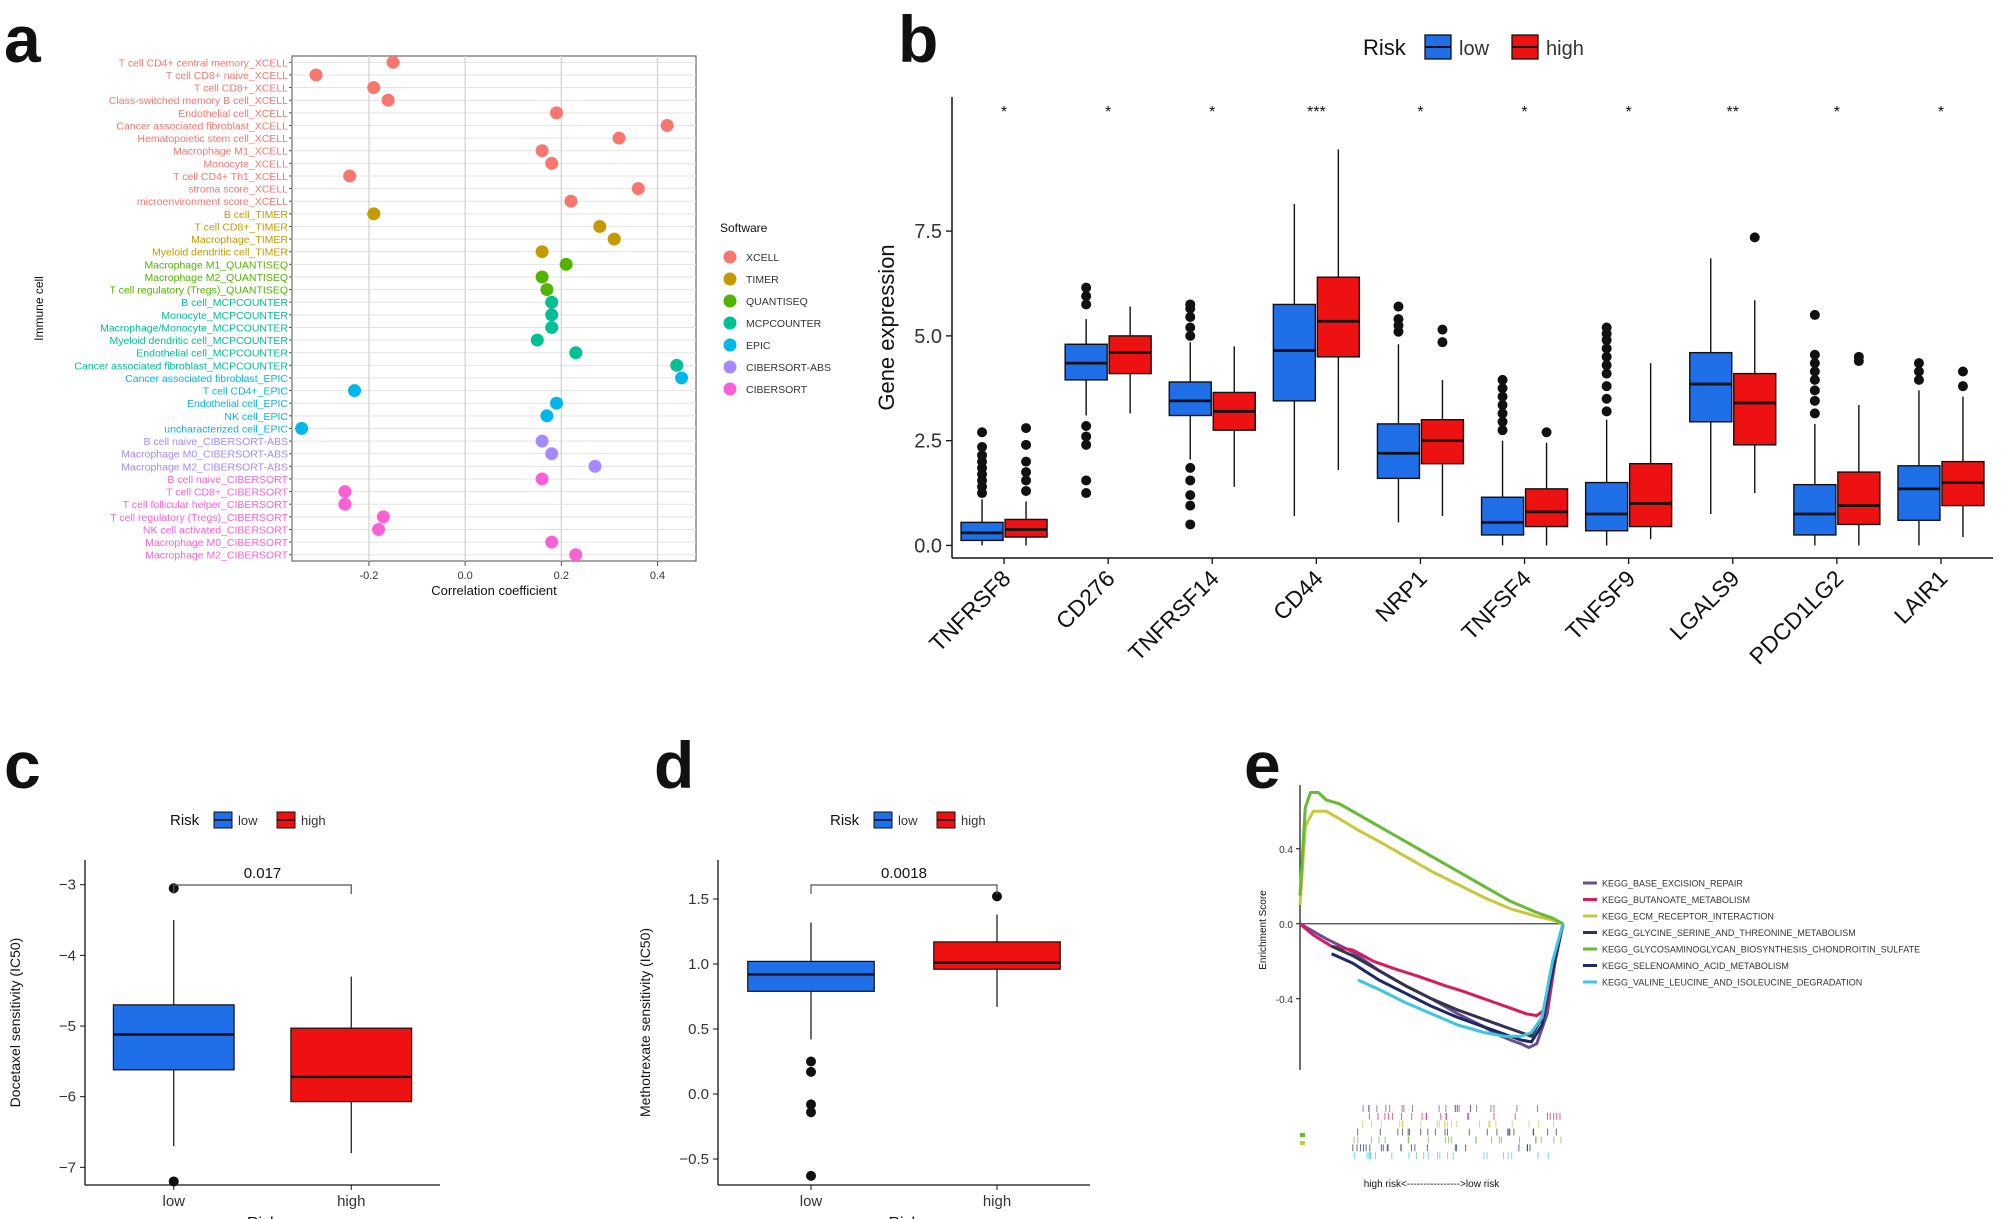  What do you see at coordinates (237, 404) in the screenshot?
I see `y-tick-label: Endothelial cell_EPIC` at bounding box center [237, 404].